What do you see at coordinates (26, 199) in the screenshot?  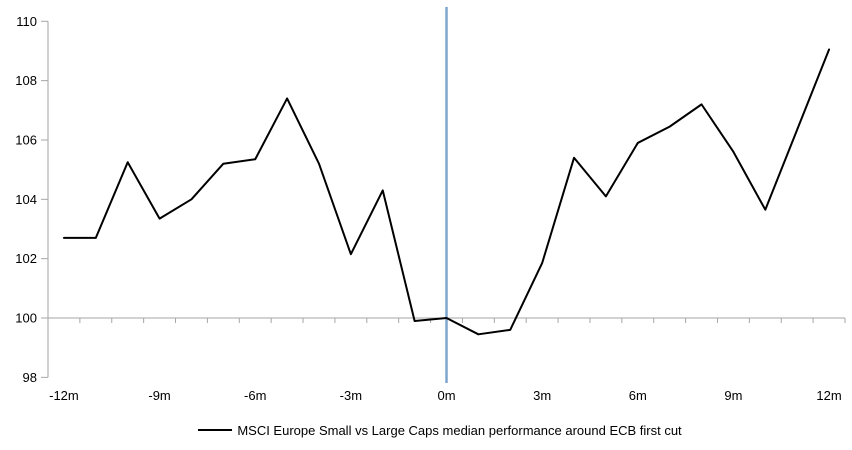 I see `y-axis-label: 104` at bounding box center [26, 199].